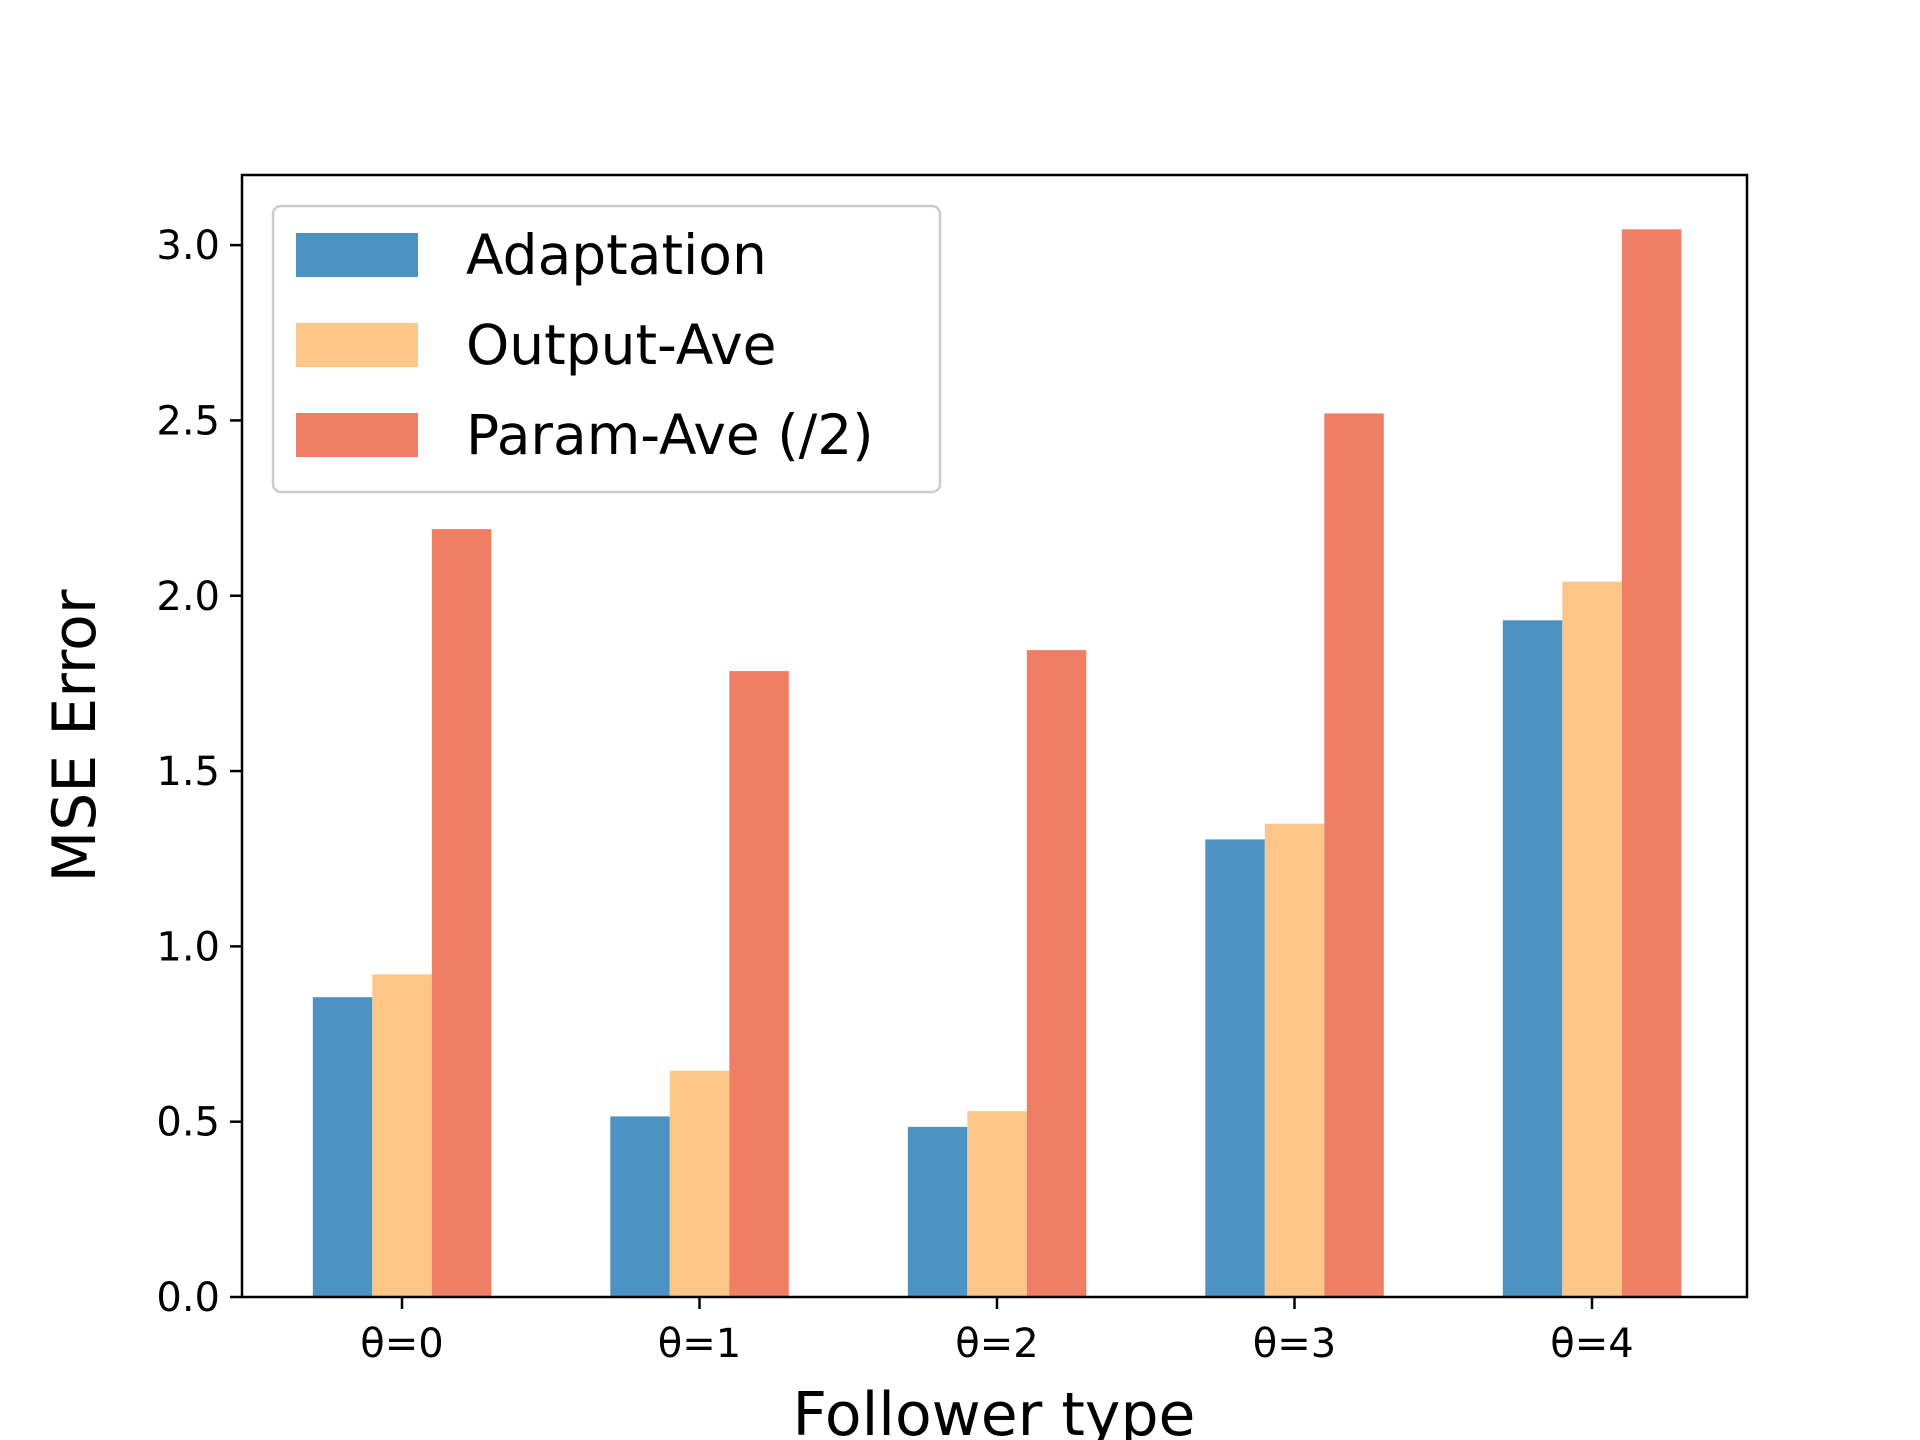  I want to click on x-axis: θ=0 θ=1 θ=2 θ=3 θ=4, so click(997, 1332).